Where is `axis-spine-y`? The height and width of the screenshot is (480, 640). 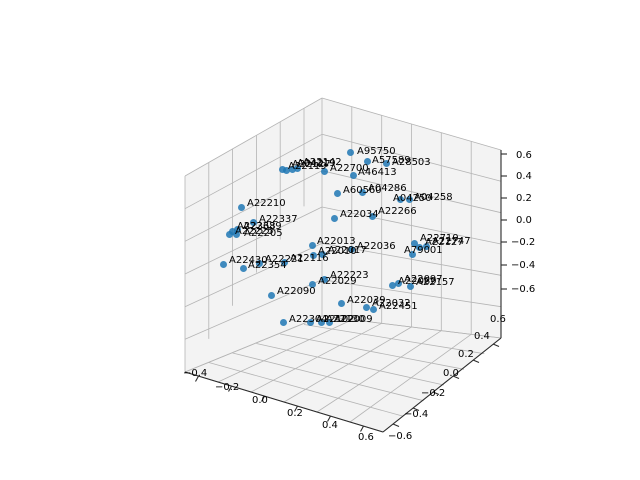 axis-spine-y is located at coordinates (442, 385).